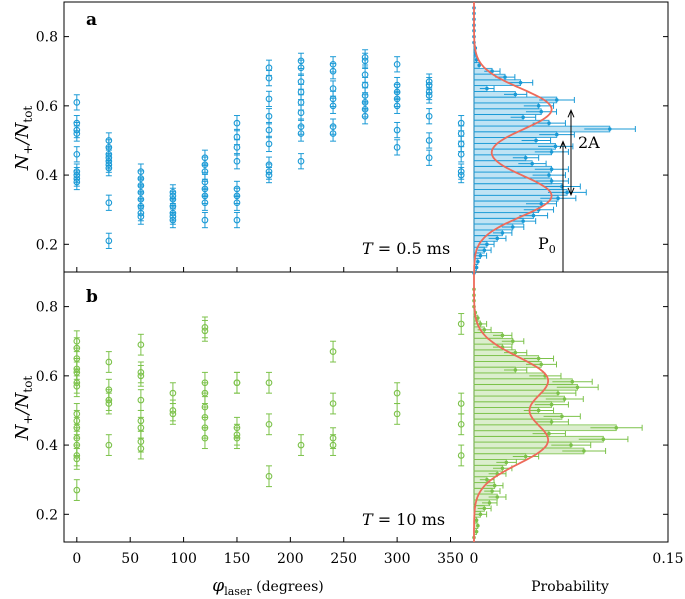 This screenshot has height=599, width=685. I want to click on svg-text: N+/Ntot, so click(23, 139).